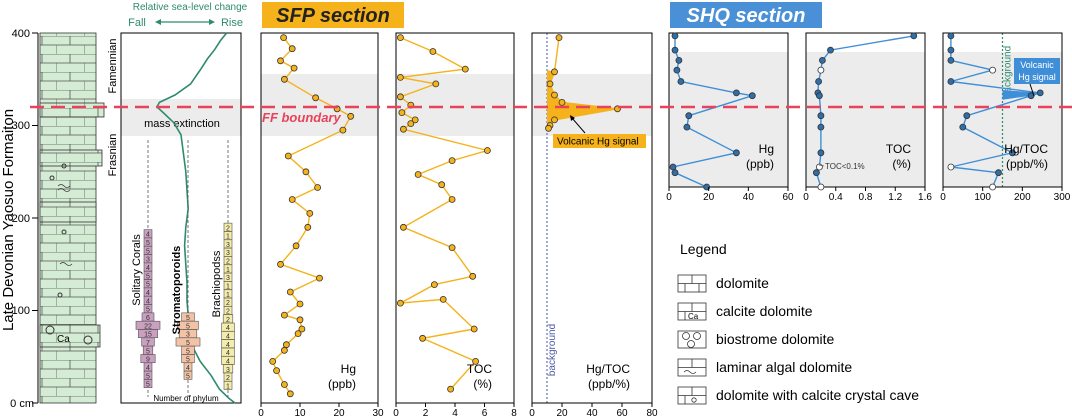 This screenshot has width=1072, height=418. Describe the element at coordinates (766, 149) in the screenshot. I see `x-axis-label: Hg` at that location.